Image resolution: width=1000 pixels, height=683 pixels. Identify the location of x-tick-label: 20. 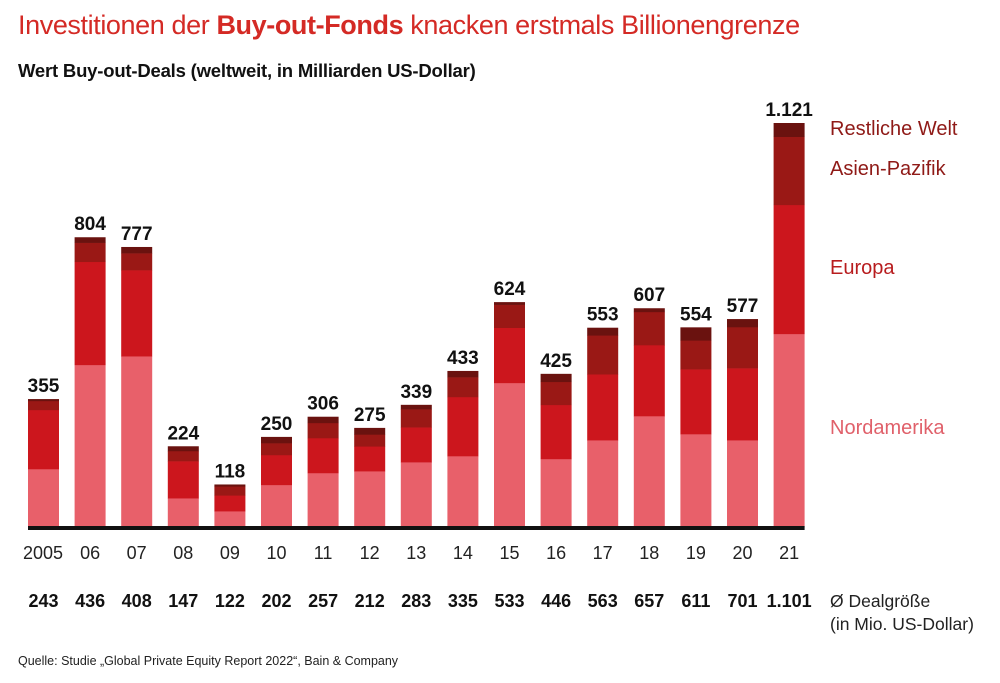
(742, 553).